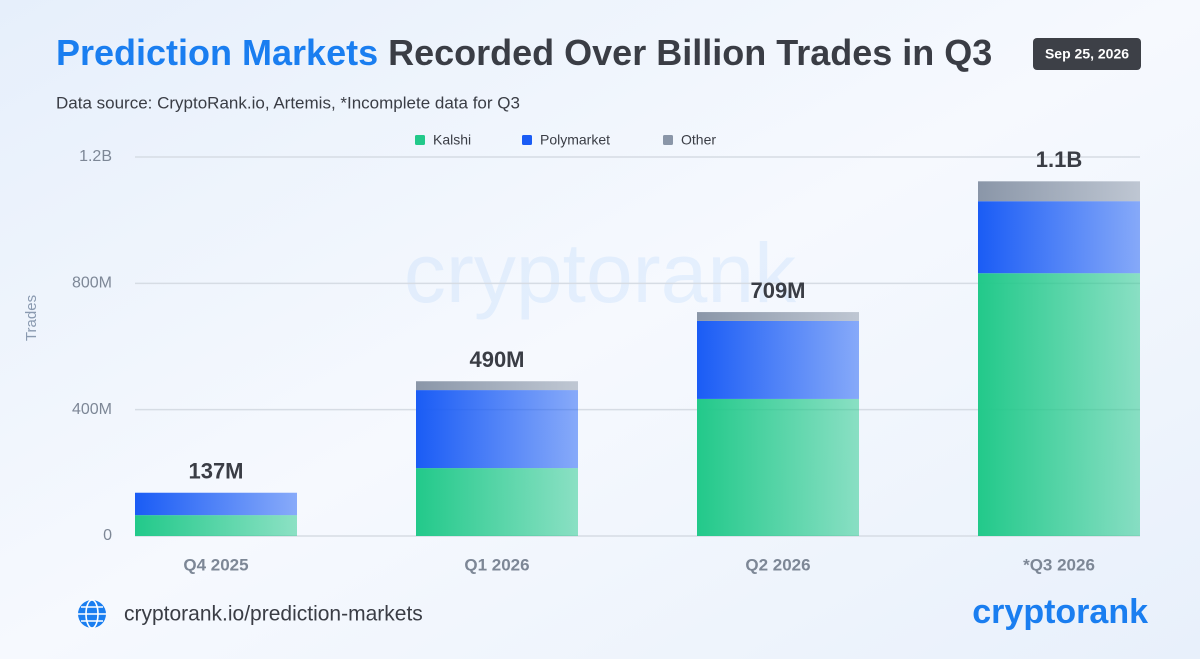  What do you see at coordinates (452, 140) in the screenshot?
I see `legend-label: Kalshi` at bounding box center [452, 140].